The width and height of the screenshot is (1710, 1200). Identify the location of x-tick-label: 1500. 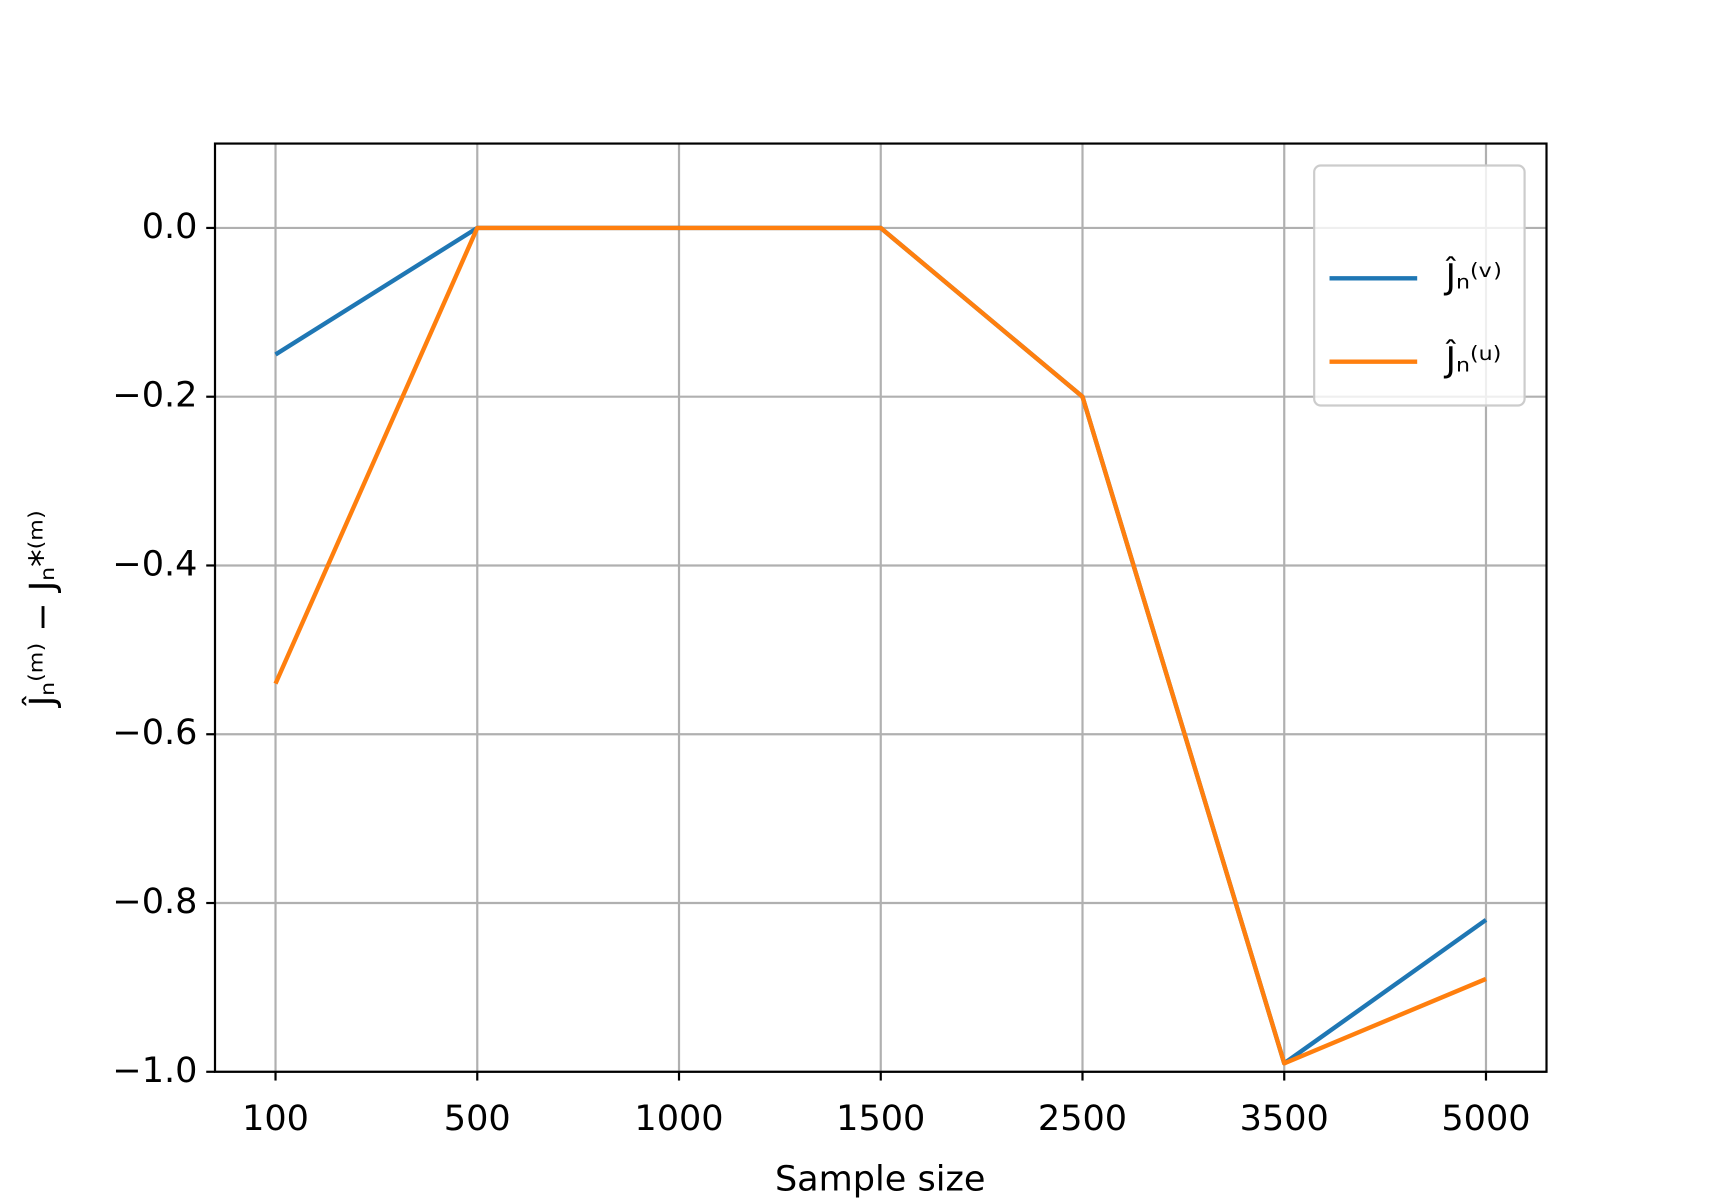
(880, 1118).